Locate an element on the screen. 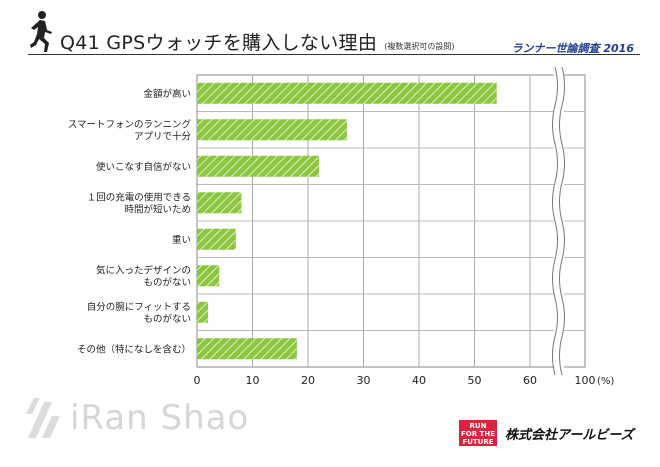 The image size is (660, 467). runner-logo-icon is located at coordinates (41, 34).